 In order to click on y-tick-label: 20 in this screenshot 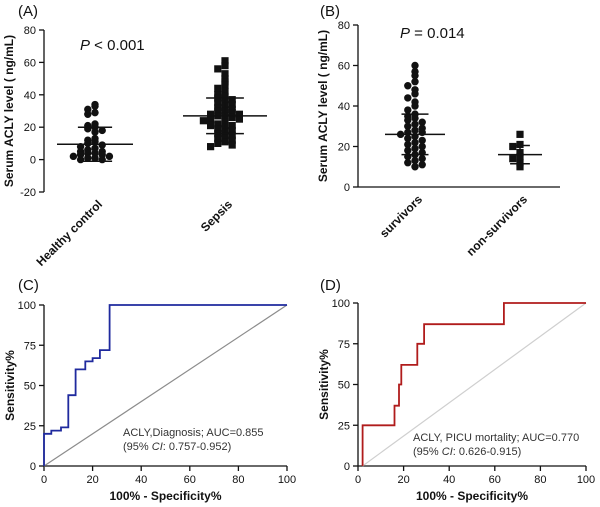, I will do `click(344, 148)`.